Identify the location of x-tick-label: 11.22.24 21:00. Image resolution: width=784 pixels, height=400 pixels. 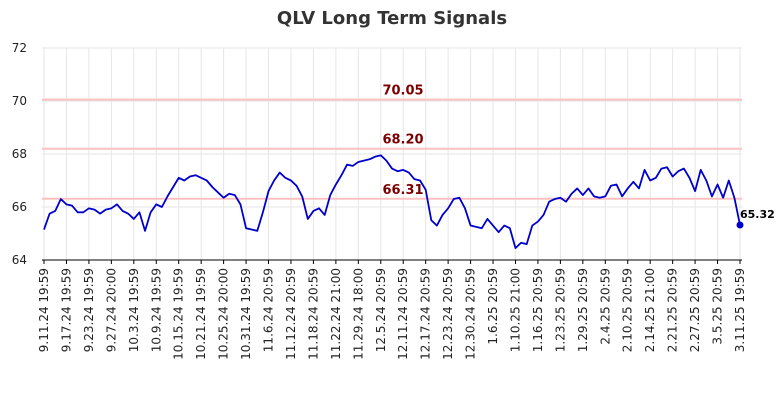
(336, 314).